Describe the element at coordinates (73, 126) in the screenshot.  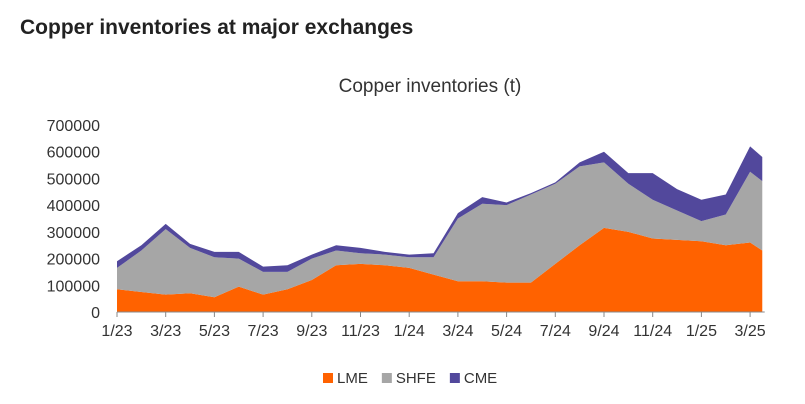
I see `y-tick-label: 700000` at that location.